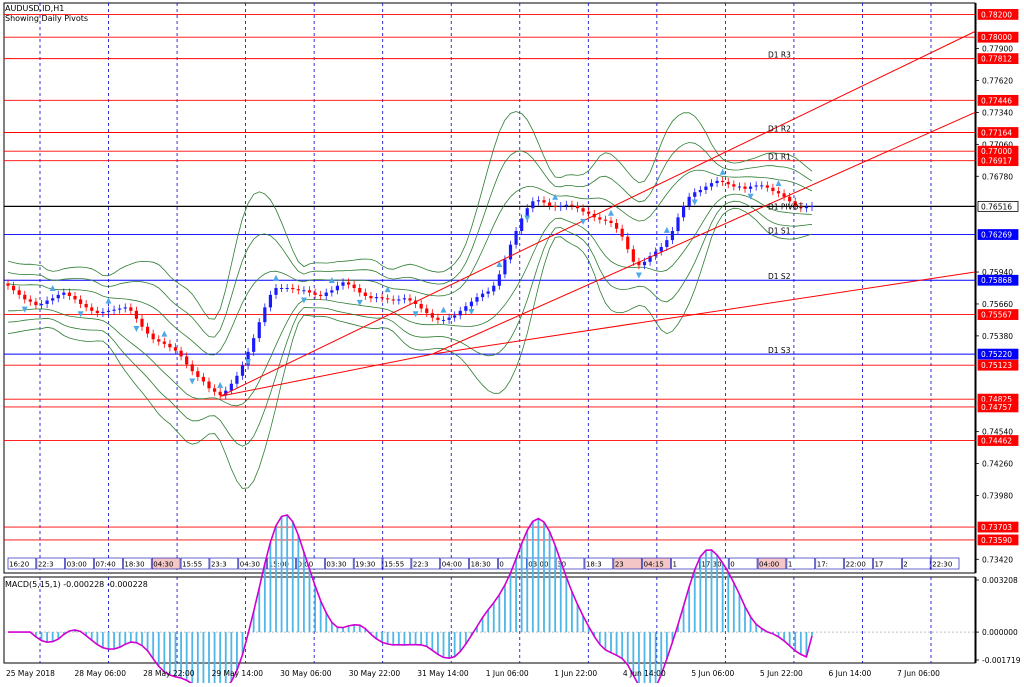 The image size is (1024, 687). What do you see at coordinates (779, 350) in the screenshot?
I see `pivot-label-d1-s3: D1 S3` at bounding box center [779, 350].